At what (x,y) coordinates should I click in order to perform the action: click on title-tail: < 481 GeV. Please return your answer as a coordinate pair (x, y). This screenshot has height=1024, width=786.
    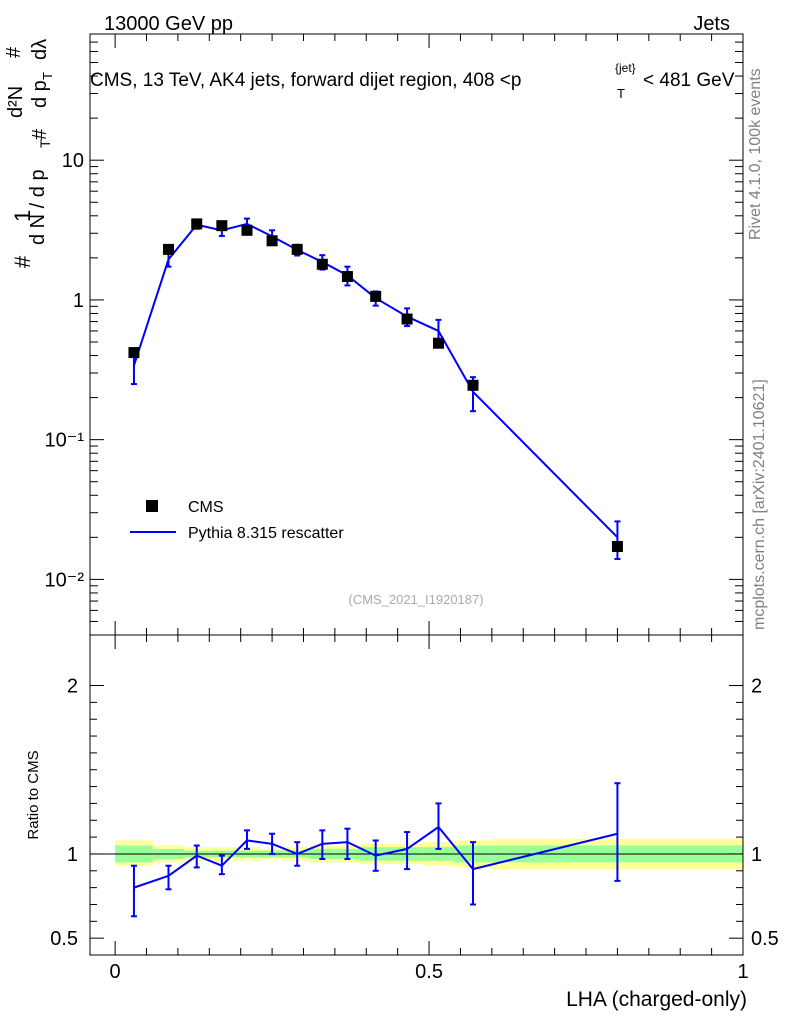
    Looking at the image, I should click on (689, 80).